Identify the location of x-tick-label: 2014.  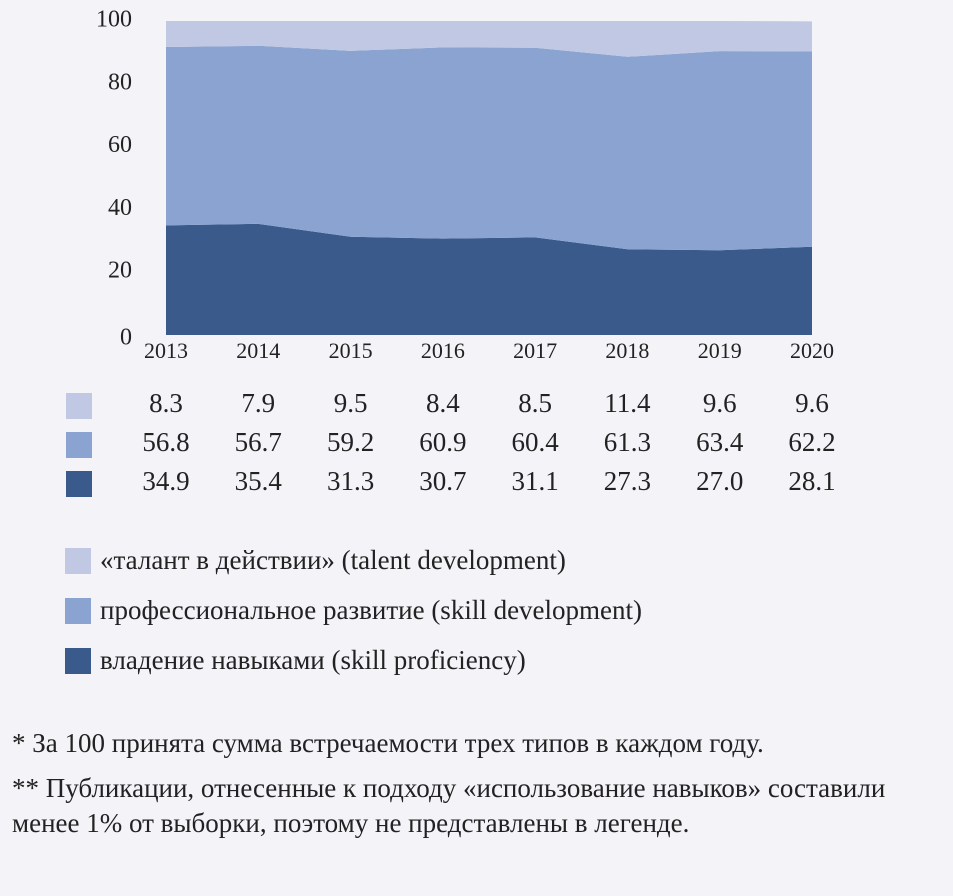
(258, 350).